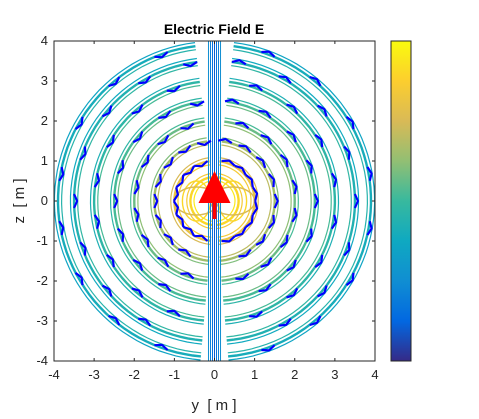 The width and height of the screenshot is (479, 419). I want to click on x-tick-label: 2, so click(294, 374).